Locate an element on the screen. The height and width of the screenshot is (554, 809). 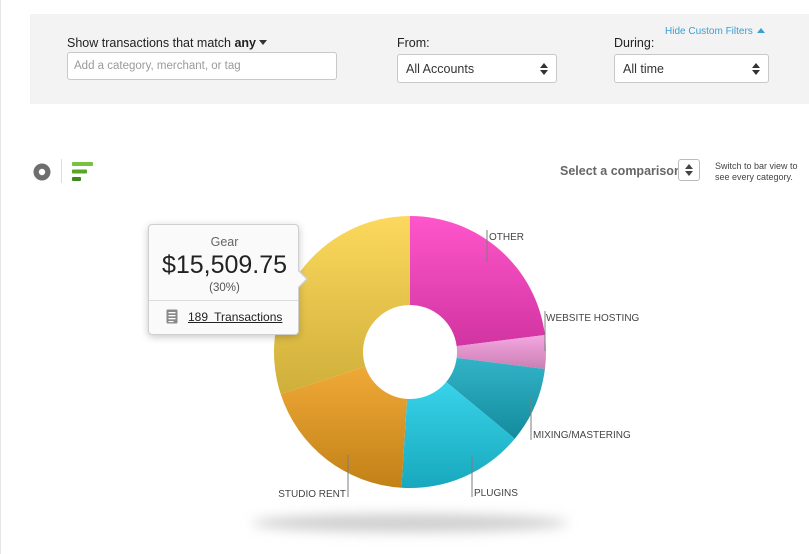
account-select-value: All Accounts is located at coordinates (440, 69).